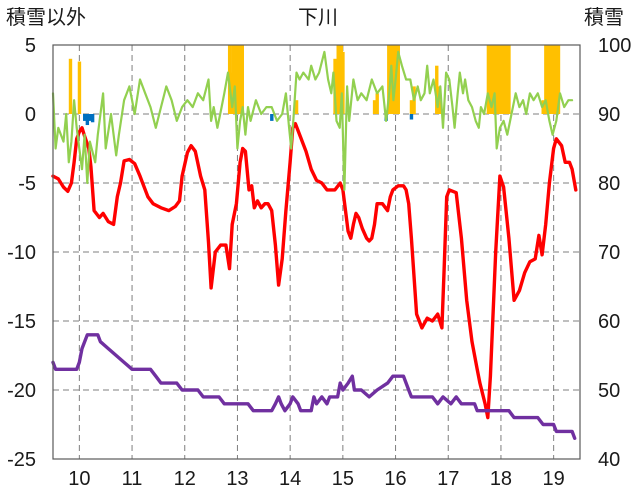 The width and height of the screenshot is (636, 501). I want to click on y-right-tick-label: 100, so click(614, 46).